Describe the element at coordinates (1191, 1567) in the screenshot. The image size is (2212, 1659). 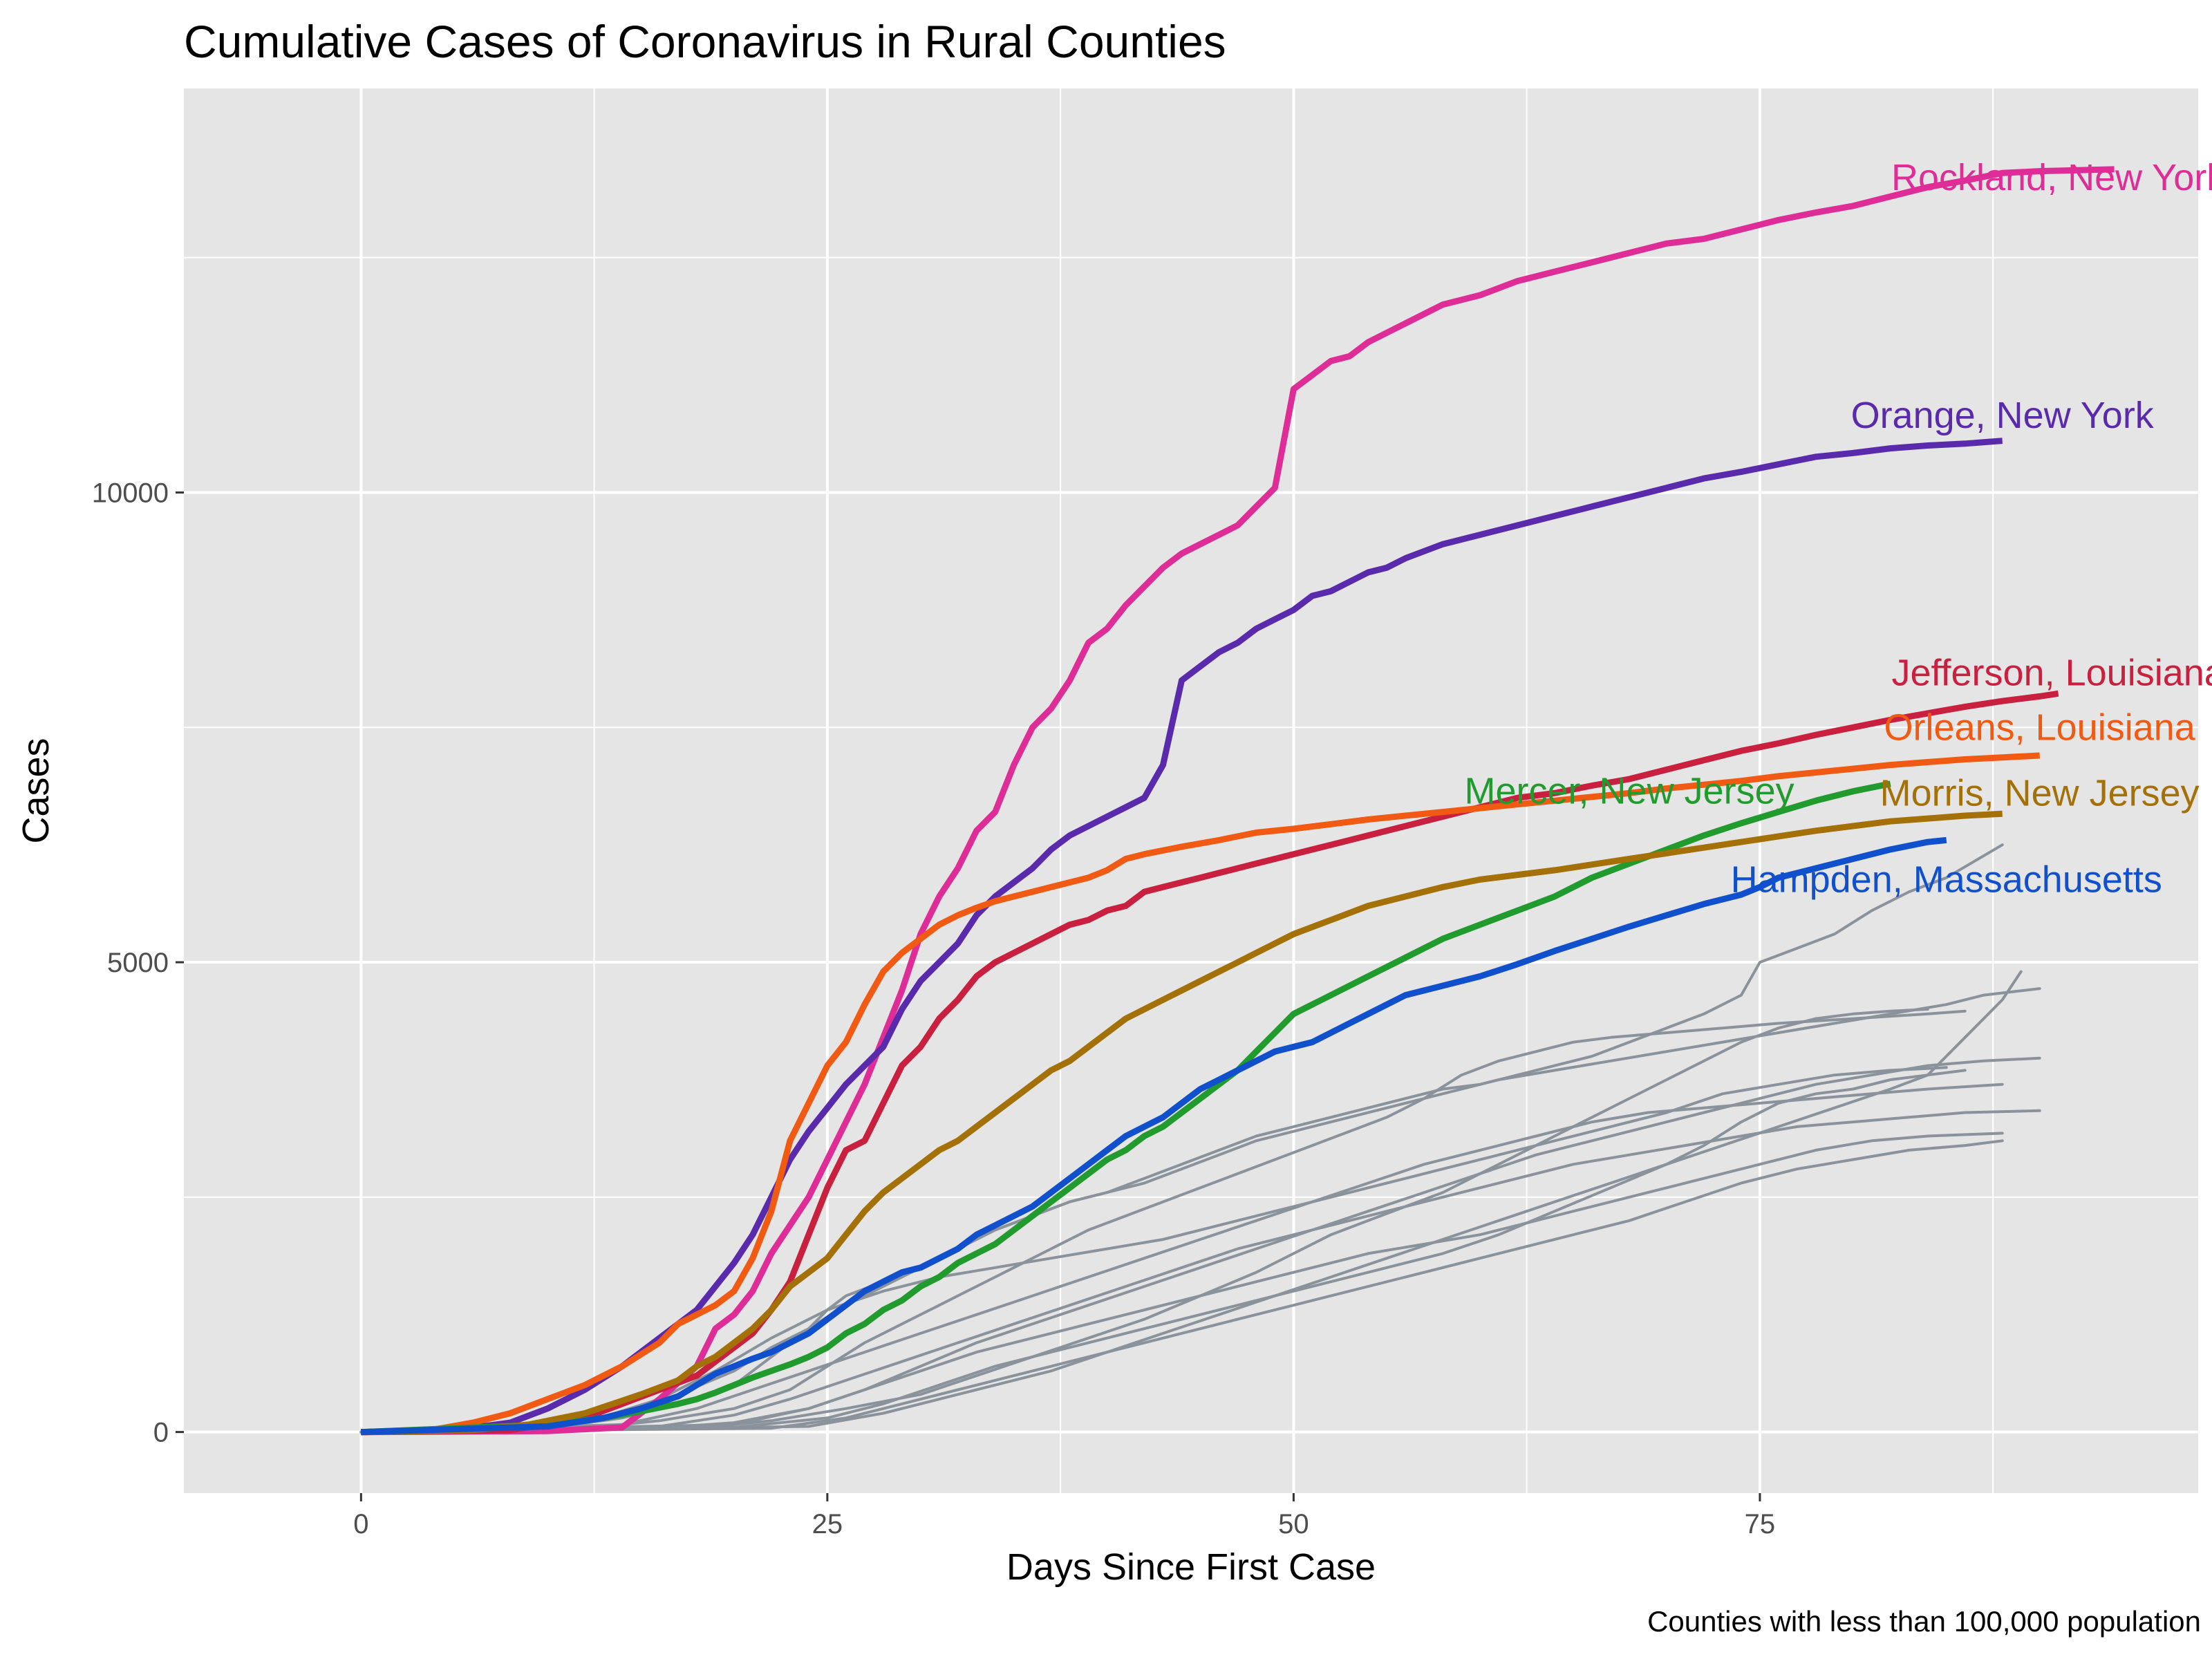
I see `x-axis-title: Days Since First Case` at that location.